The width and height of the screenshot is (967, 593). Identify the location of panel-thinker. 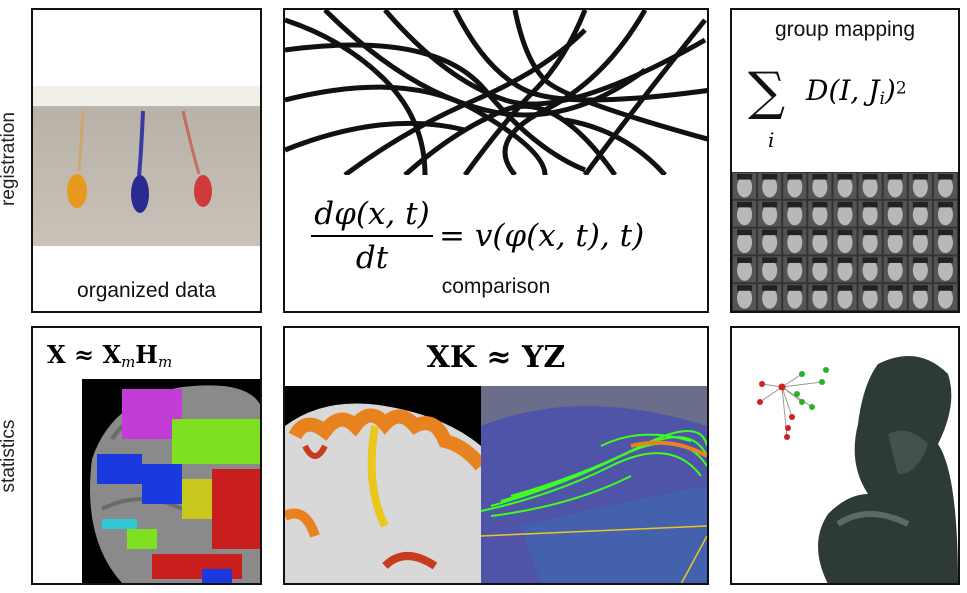
(845, 455).